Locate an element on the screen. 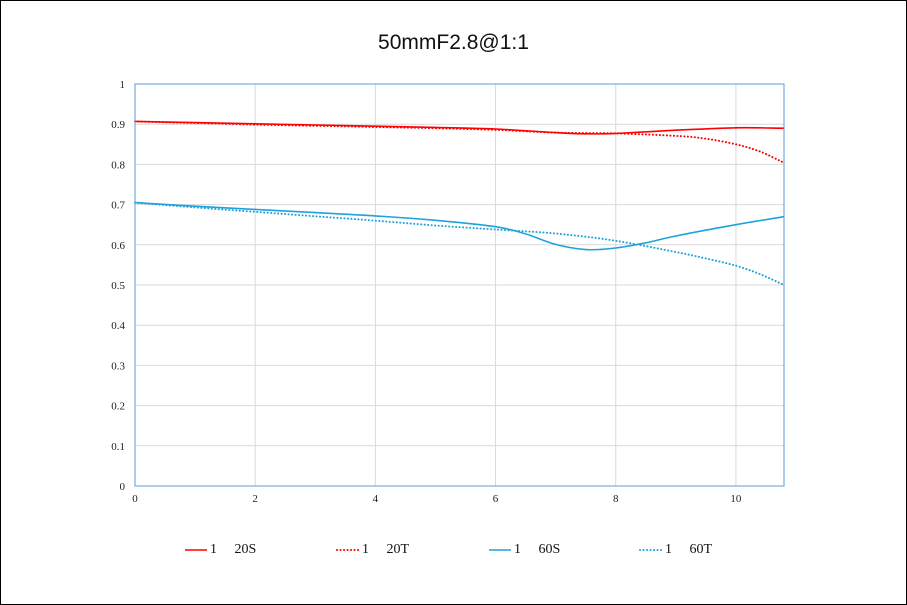 The height and width of the screenshot is (605, 907). y-tick-label: 1 is located at coordinates (123, 85).